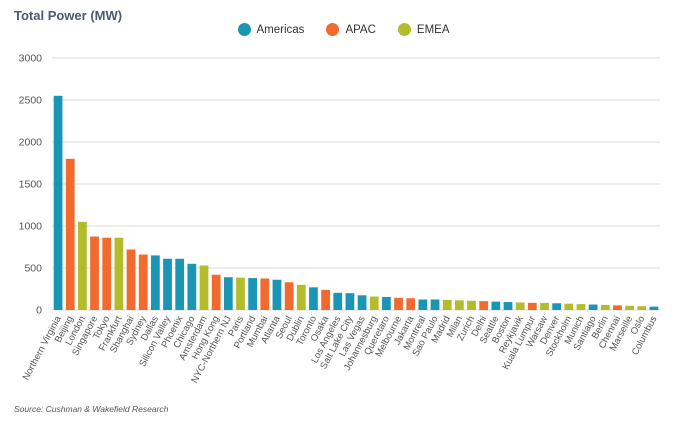 The width and height of the screenshot is (687, 421). Describe the element at coordinates (31, 59) in the screenshot. I see `y-tick-label: 3000` at that location.